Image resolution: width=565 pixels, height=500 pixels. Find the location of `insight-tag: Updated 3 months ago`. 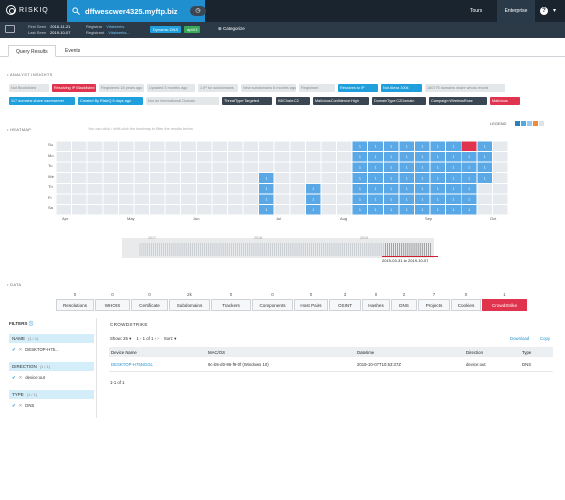

insight-tag: Updated 3 months ago is located at coordinates (171, 88).